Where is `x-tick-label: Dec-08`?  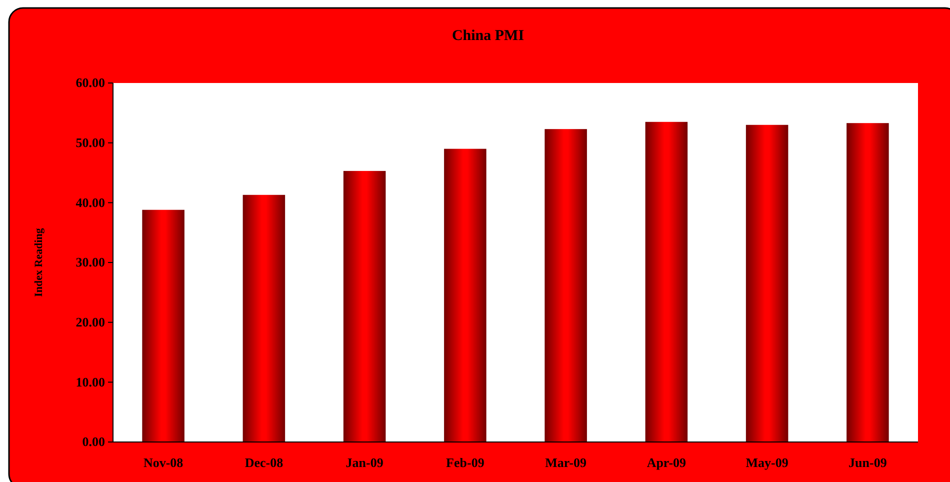 x-tick-label: Dec-08 is located at coordinates (264, 462).